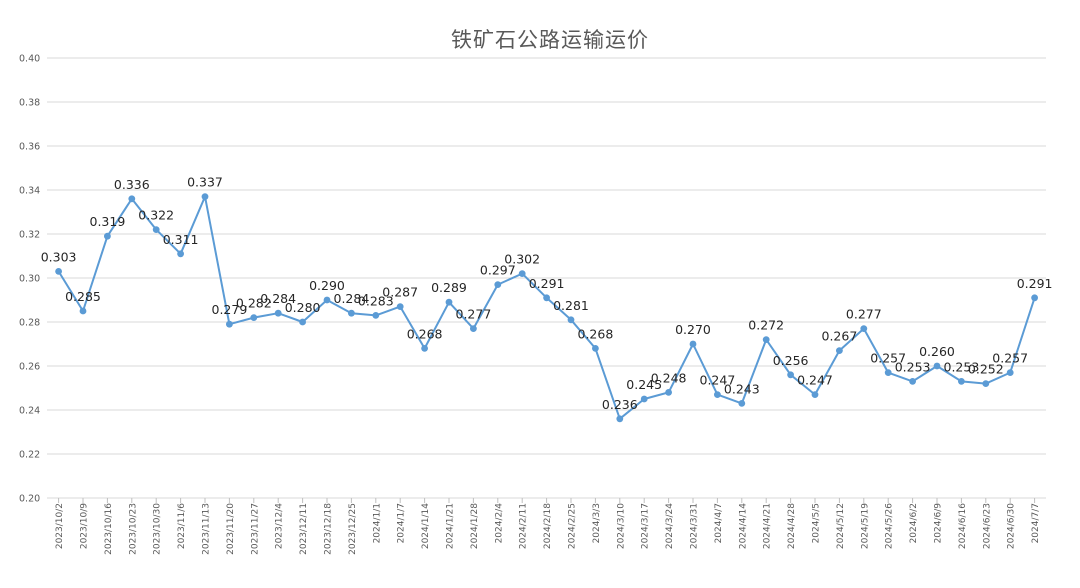  I want to click on x-tick-label: 2024/5/19, so click(865, 526).